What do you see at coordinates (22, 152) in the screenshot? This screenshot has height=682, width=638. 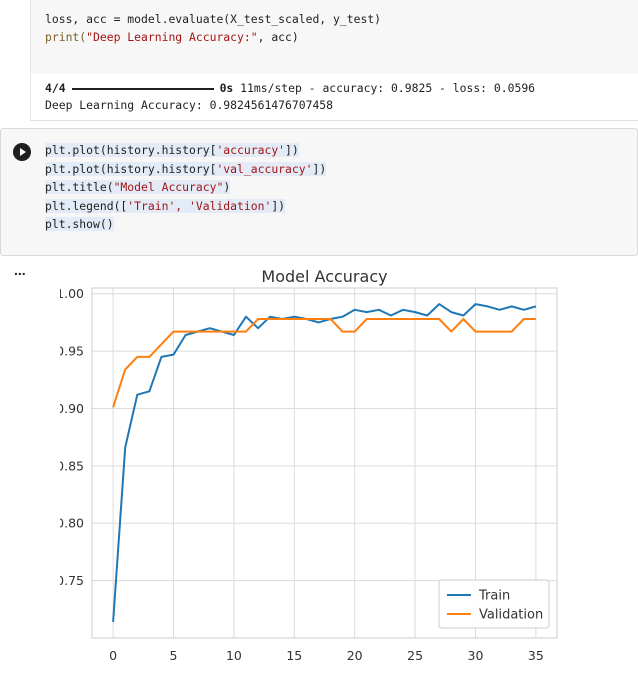 I see `run-cell-icon` at bounding box center [22, 152].